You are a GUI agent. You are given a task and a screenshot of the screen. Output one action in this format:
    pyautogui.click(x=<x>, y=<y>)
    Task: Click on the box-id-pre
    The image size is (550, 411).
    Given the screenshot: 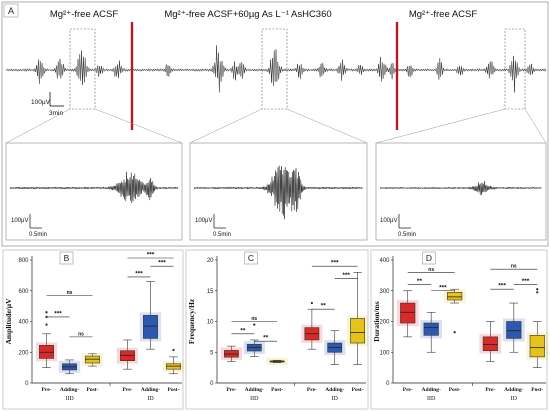 What is the action you would take?
    pyautogui.click(x=127, y=354)
    